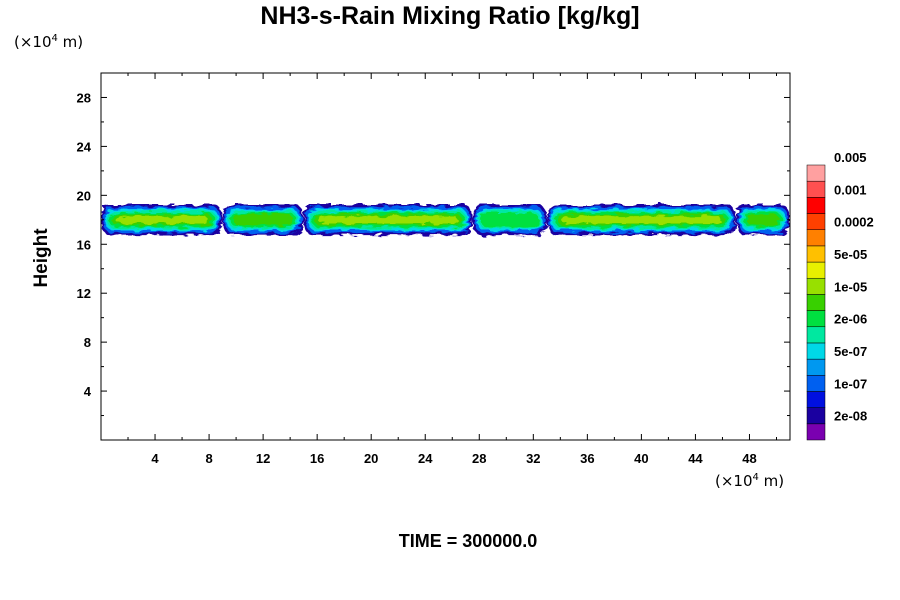 Image resolution: width=900 pixels, height=600 pixels. Describe the element at coordinates (850, 319) in the screenshot. I see `colorbar-label: 2e-06` at that location.